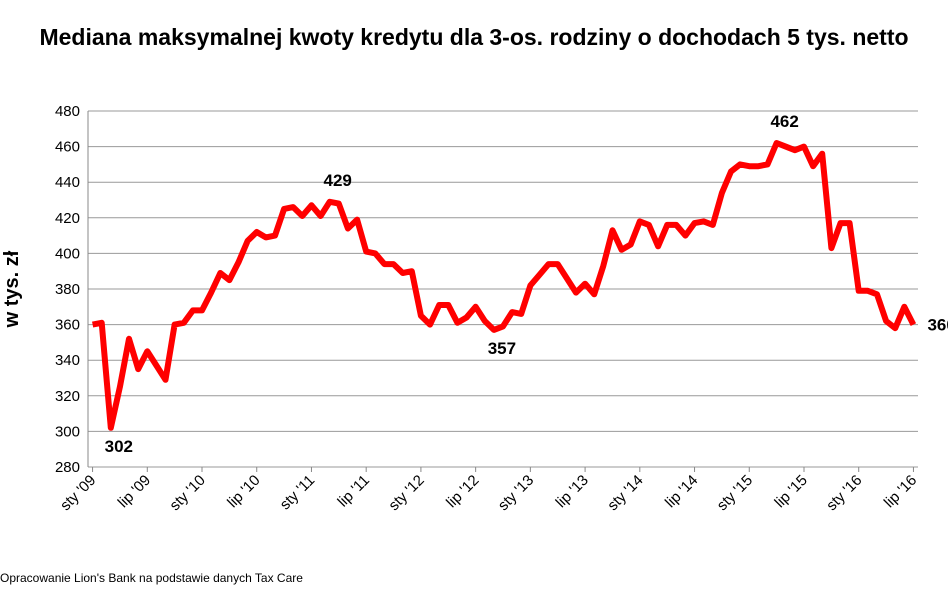 This screenshot has height=593, width=948. Describe the element at coordinates (502, 348) in the screenshot. I see `data-label: 357` at that location.